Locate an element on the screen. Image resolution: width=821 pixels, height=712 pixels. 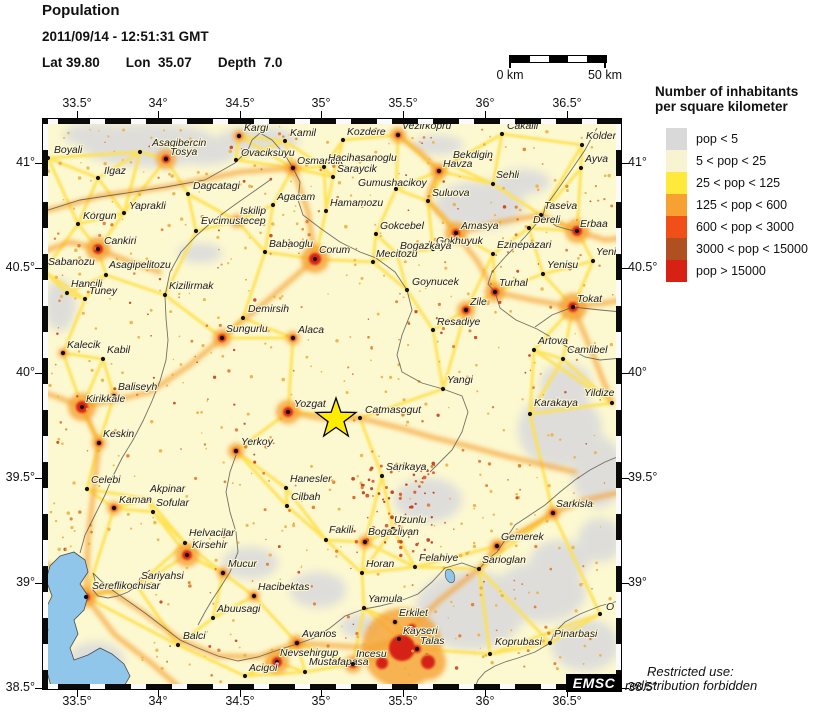
city-label: Kalecik is located at coordinates (84, 345).